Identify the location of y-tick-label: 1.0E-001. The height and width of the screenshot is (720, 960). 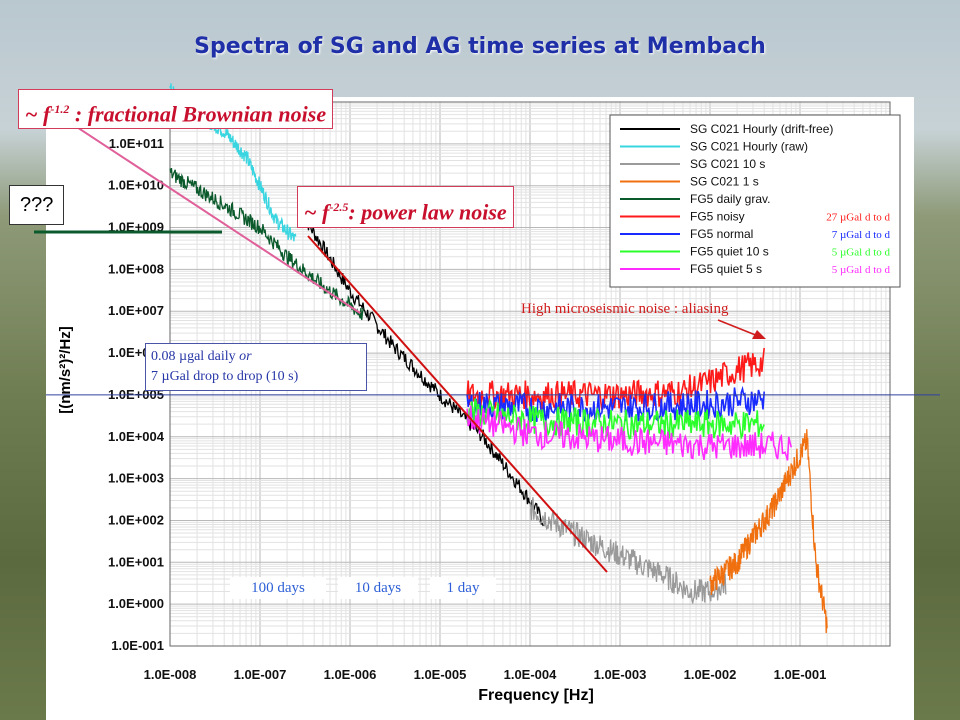
(137, 645).